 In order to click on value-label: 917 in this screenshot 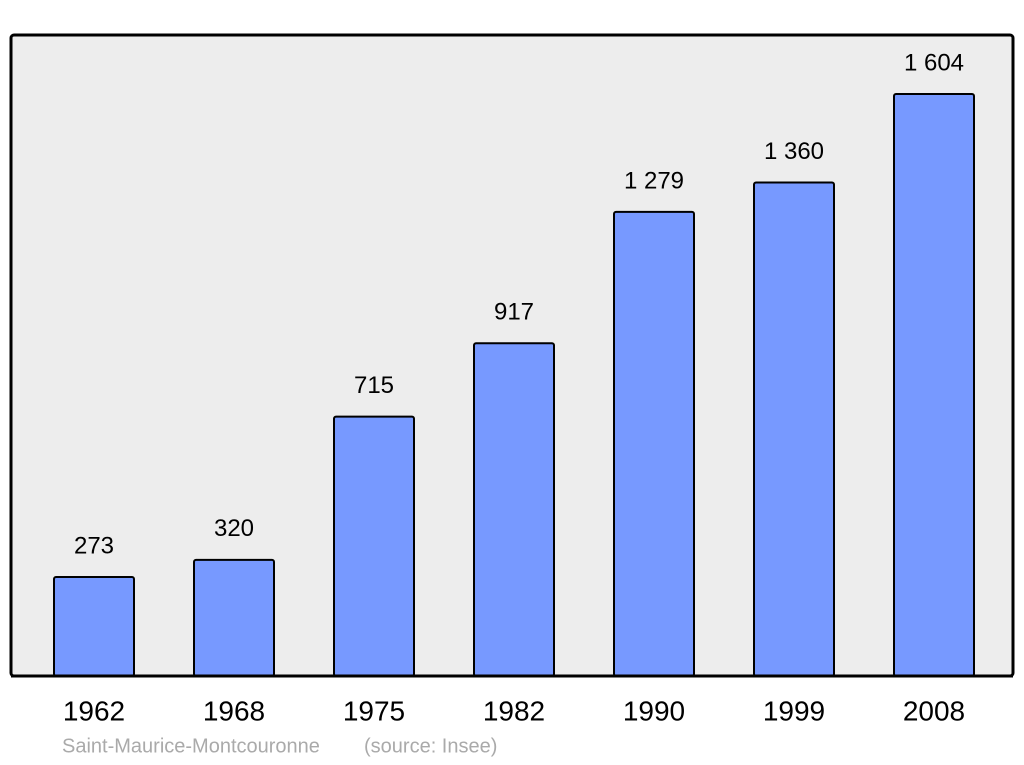, I will do `click(514, 312)`.